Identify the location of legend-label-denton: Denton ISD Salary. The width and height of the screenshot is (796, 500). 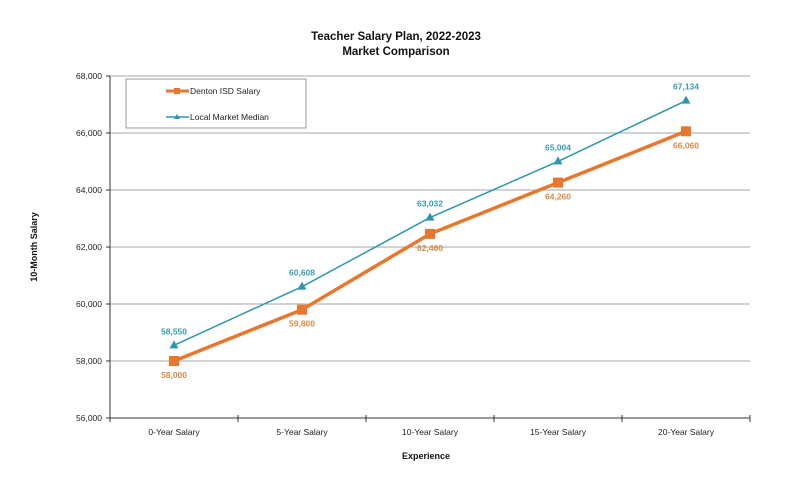
(225, 91).